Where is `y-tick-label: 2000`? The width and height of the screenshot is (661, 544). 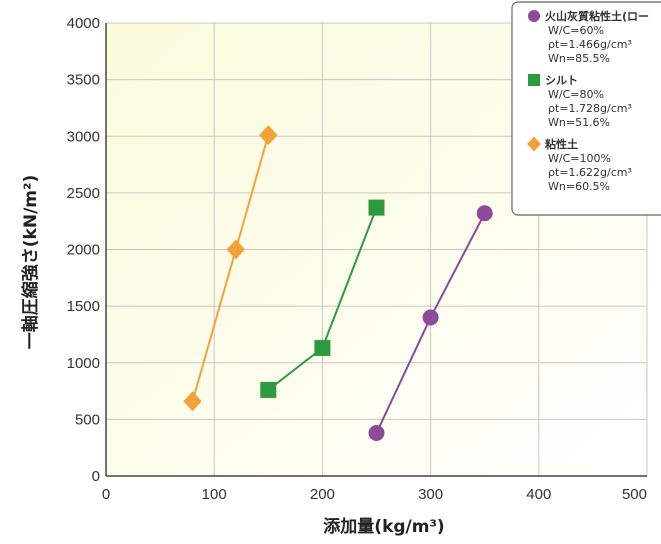 y-tick-label: 2000 is located at coordinates (83, 250).